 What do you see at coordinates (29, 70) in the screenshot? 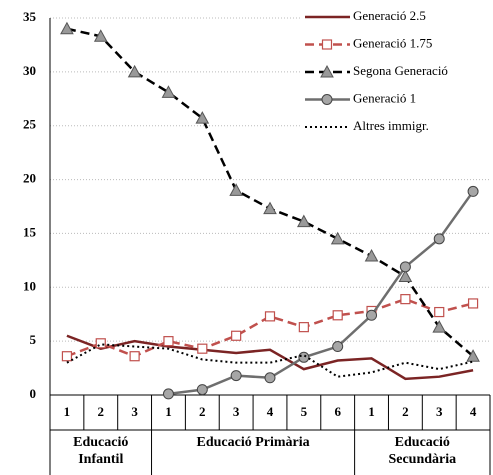
I see `y-tick-label: 30` at bounding box center [29, 70].